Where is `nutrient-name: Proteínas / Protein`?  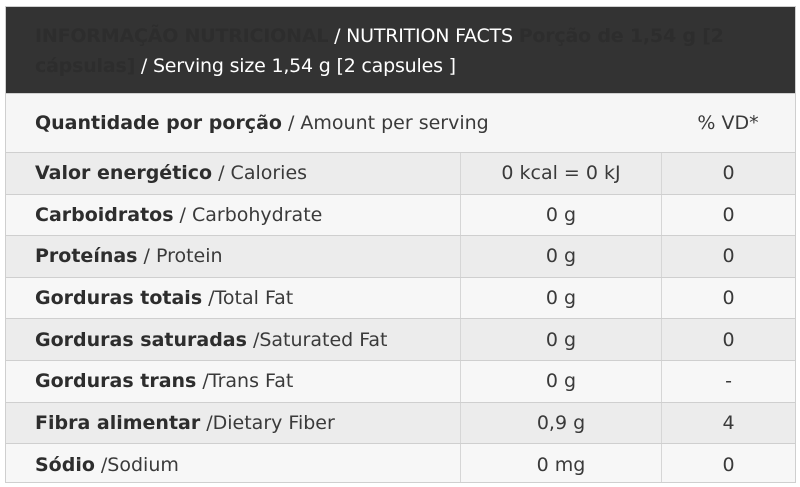
nutrient-name: Proteínas / Protein is located at coordinates (233, 256).